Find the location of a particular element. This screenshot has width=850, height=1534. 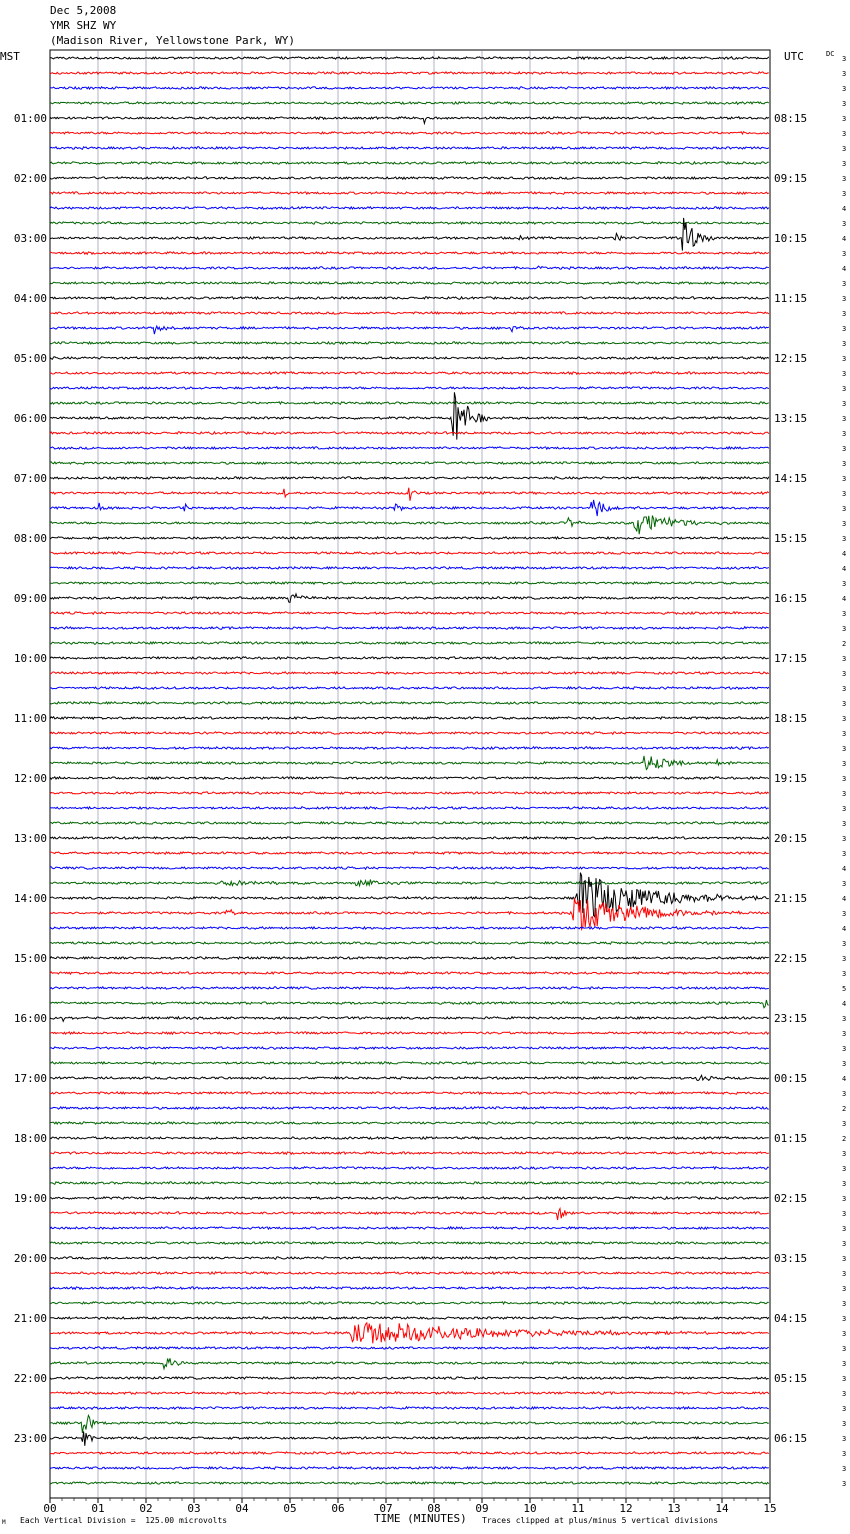

right-hour-label: 06:15 is located at coordinates (790, 1438).